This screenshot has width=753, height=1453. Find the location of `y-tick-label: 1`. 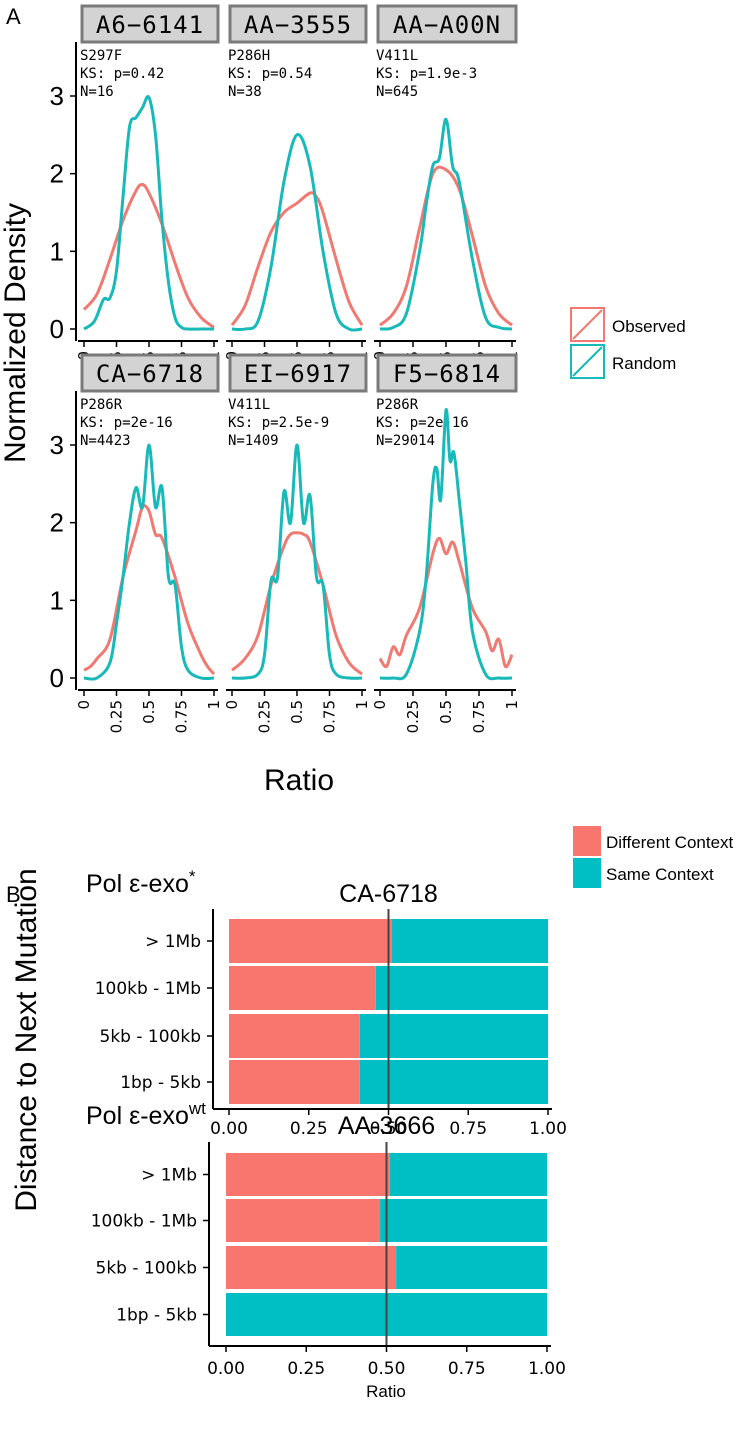

y-tick-label: 1 is located at coordinates (57, 600).